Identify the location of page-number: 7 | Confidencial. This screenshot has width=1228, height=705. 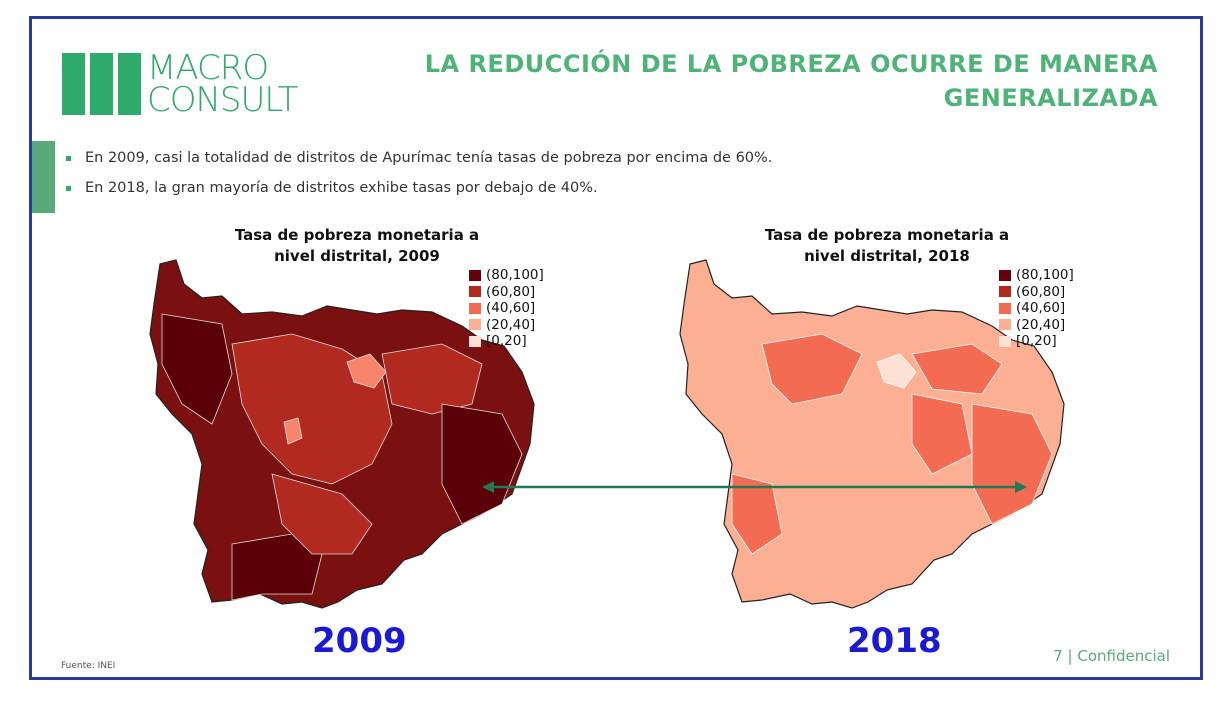
(1111, 656).